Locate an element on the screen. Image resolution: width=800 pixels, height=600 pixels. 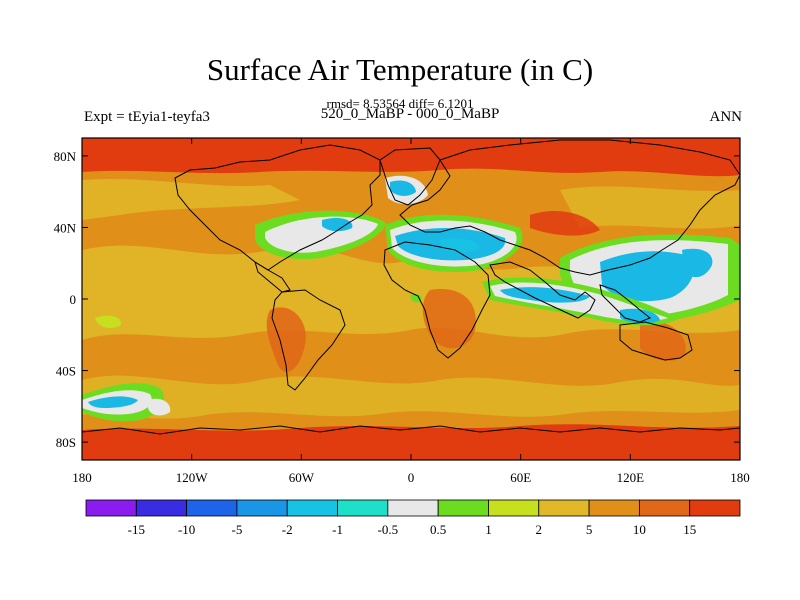
colorbar-label: -15 is located at coordinates (136, 529).